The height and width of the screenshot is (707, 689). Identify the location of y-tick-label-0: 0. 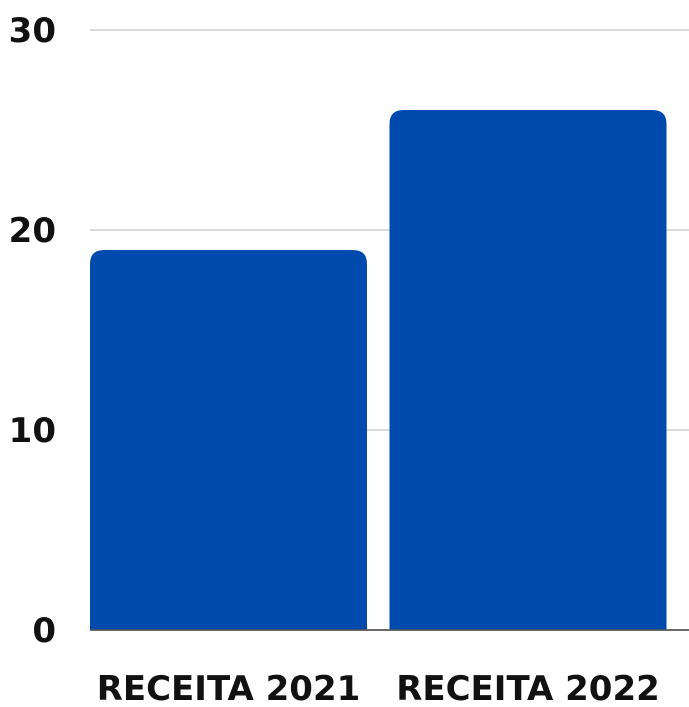
(44, 631).